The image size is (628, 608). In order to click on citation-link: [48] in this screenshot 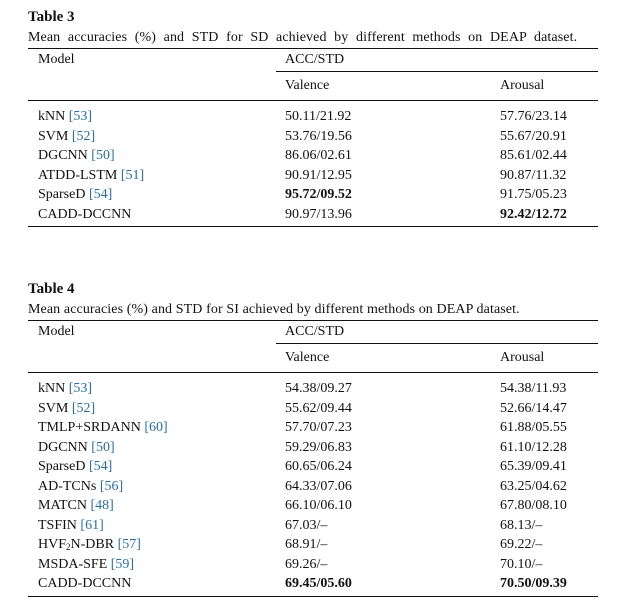, I will do `click(102, 505)`.